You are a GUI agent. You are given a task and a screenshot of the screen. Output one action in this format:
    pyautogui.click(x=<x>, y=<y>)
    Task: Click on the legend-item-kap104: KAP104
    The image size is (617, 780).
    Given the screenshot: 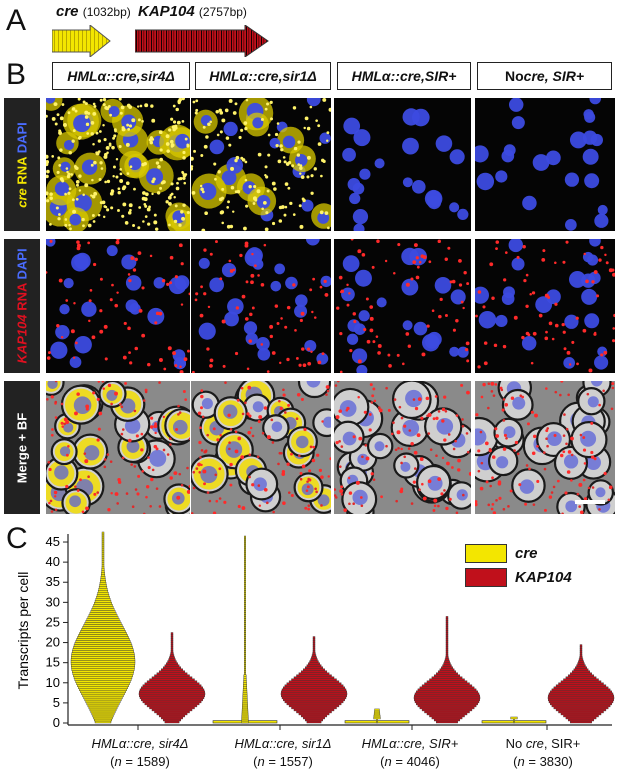 What is the action you would take?
    pyautogui.click(x=518, y=577)
    